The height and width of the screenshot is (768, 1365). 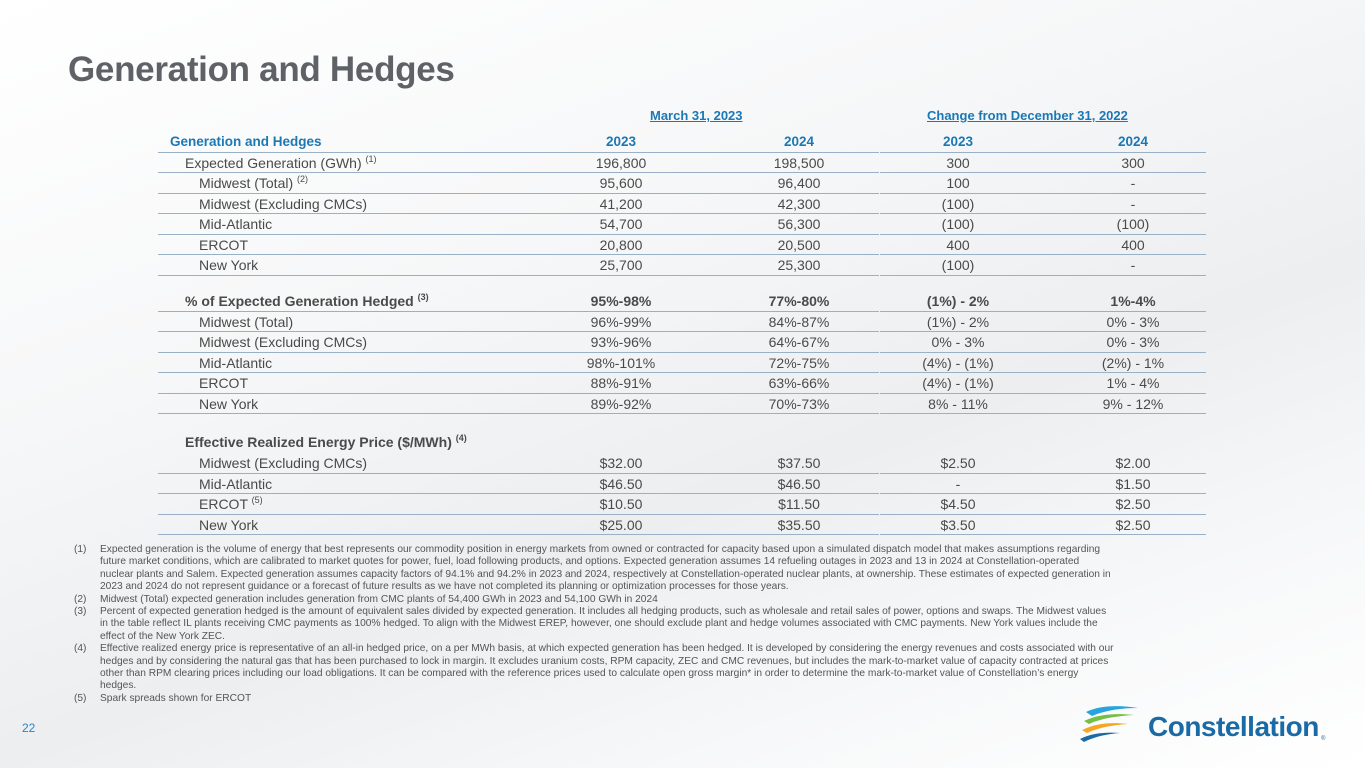 I want to click on cell-value: $25.00, so click(x=621, y=524).